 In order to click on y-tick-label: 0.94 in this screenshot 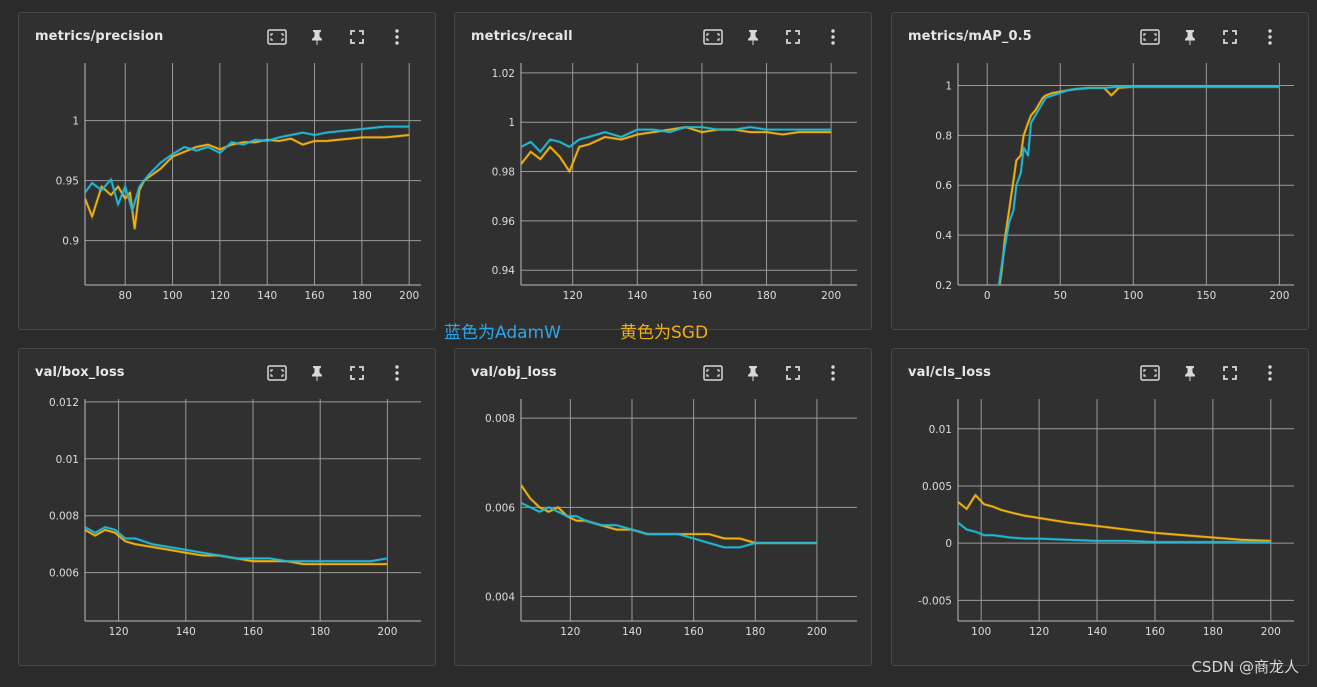, I will do `click(504, 271)`.